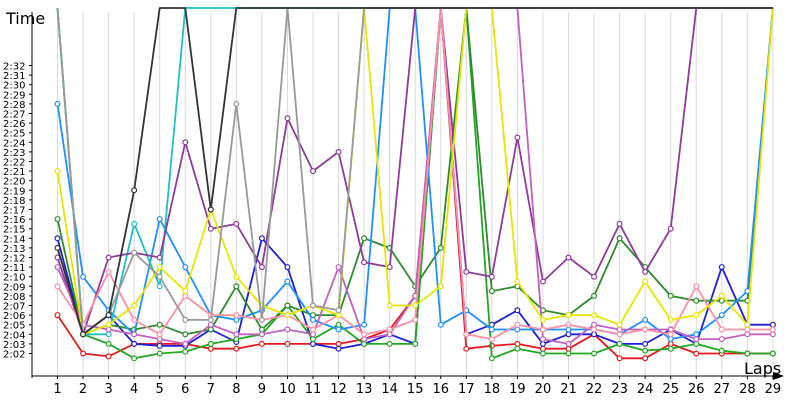 This screenshot has width=800, height=400. Describe the element at coordinates (14, 172) in the screenshot. I see `y-tick-label: 2:21` at that location.